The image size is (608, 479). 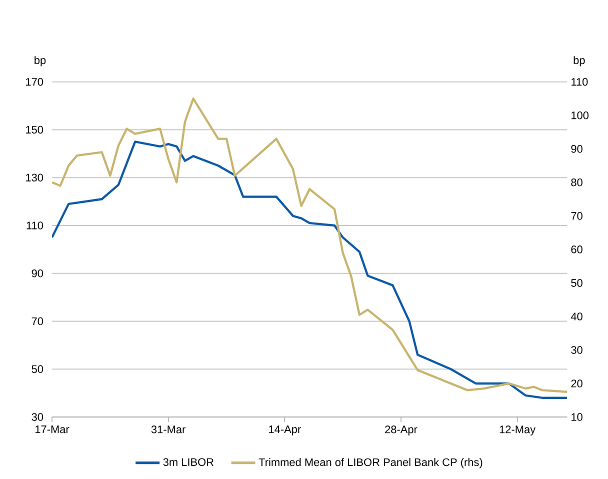 I want to click on y-axis-title: bp, so click(x=40, y=61).